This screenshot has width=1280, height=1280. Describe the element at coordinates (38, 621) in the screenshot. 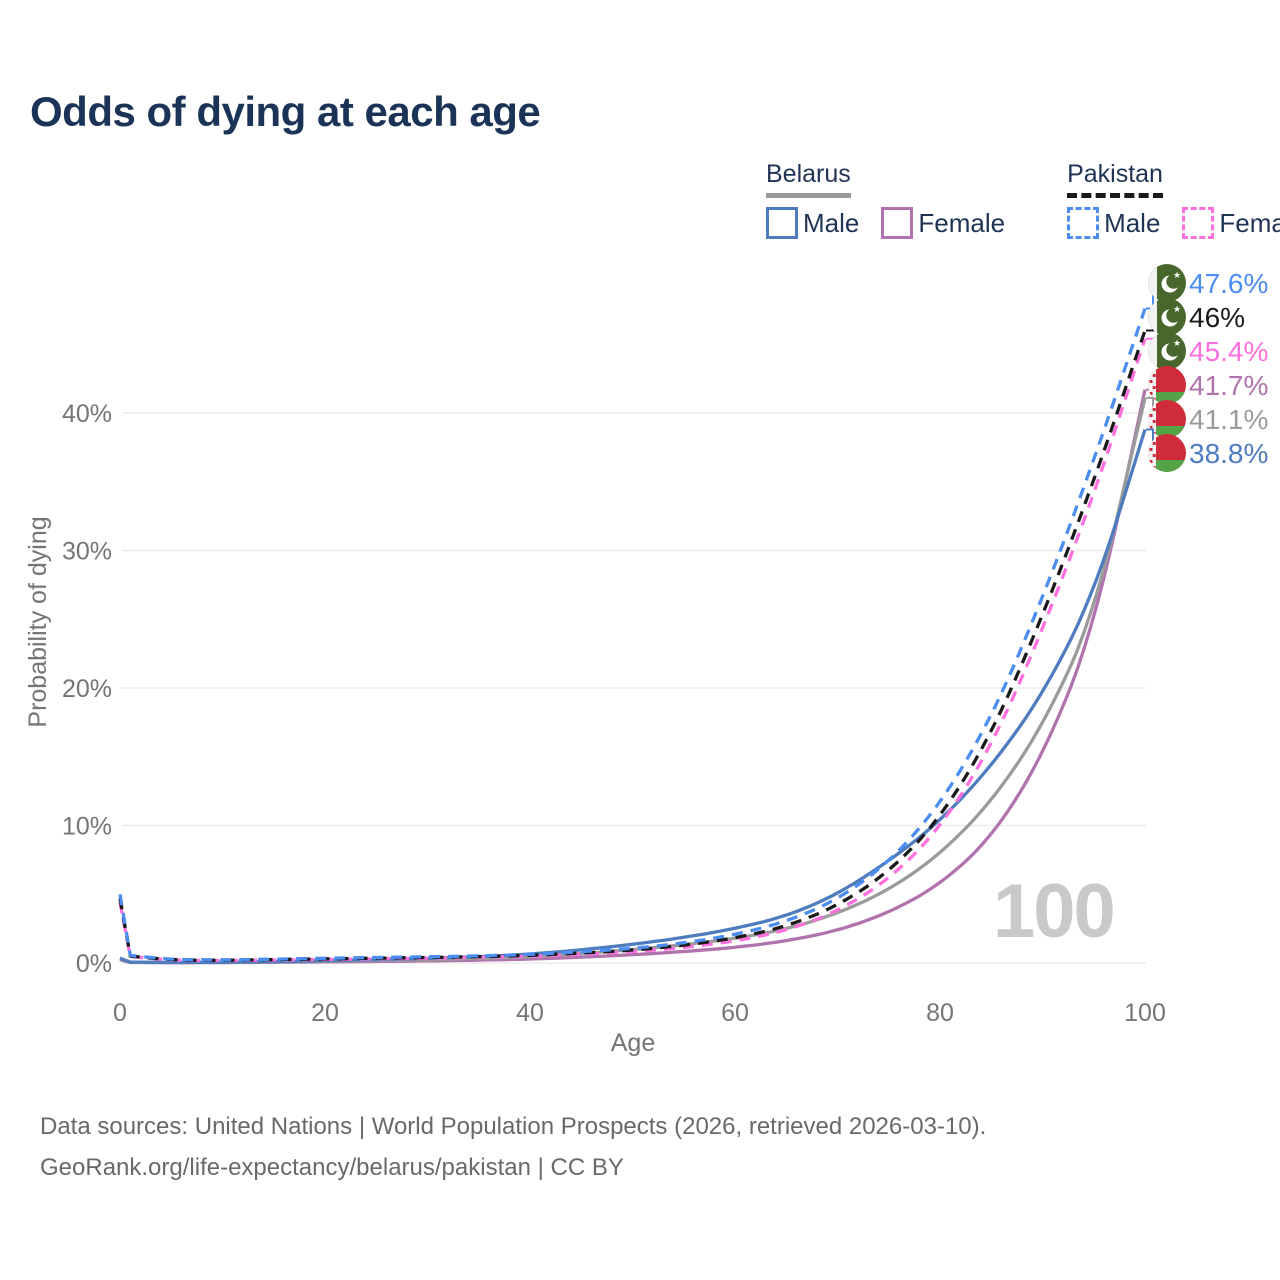

I see `y-axis-title: Probability of dying` at that location.